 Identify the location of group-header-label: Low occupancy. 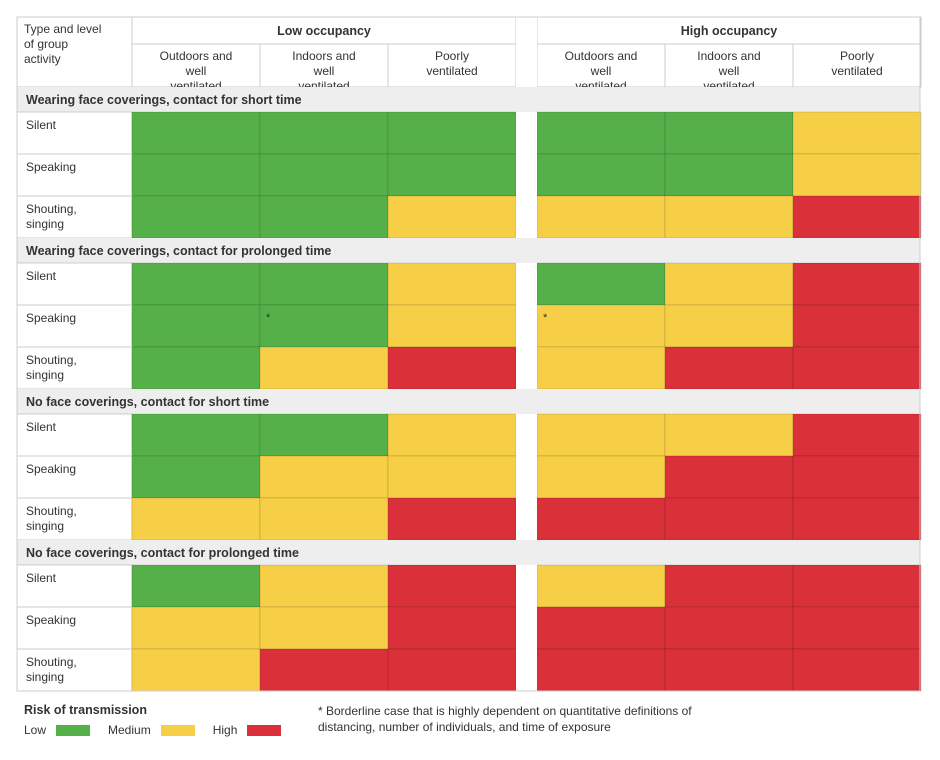
(324, 31).